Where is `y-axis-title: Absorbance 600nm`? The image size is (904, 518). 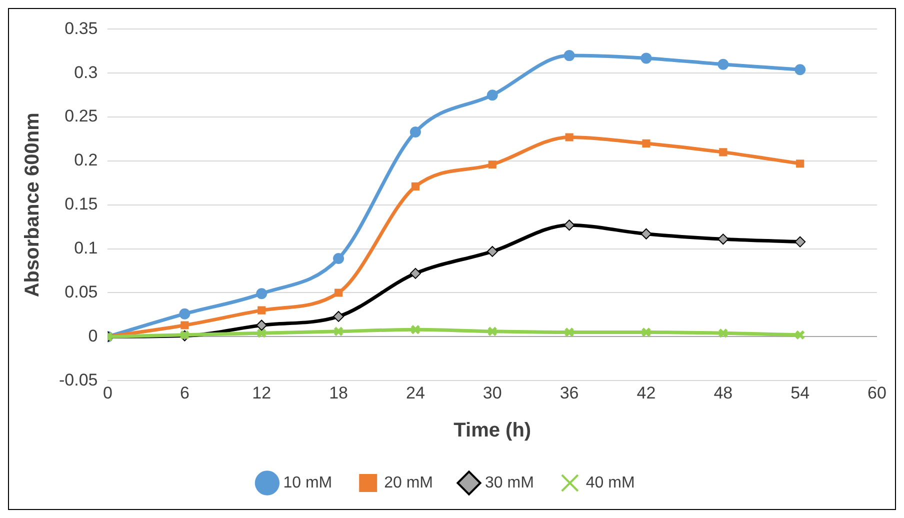 y-axis-title: Absorbance 600nm is located at coordinates (33, 205).